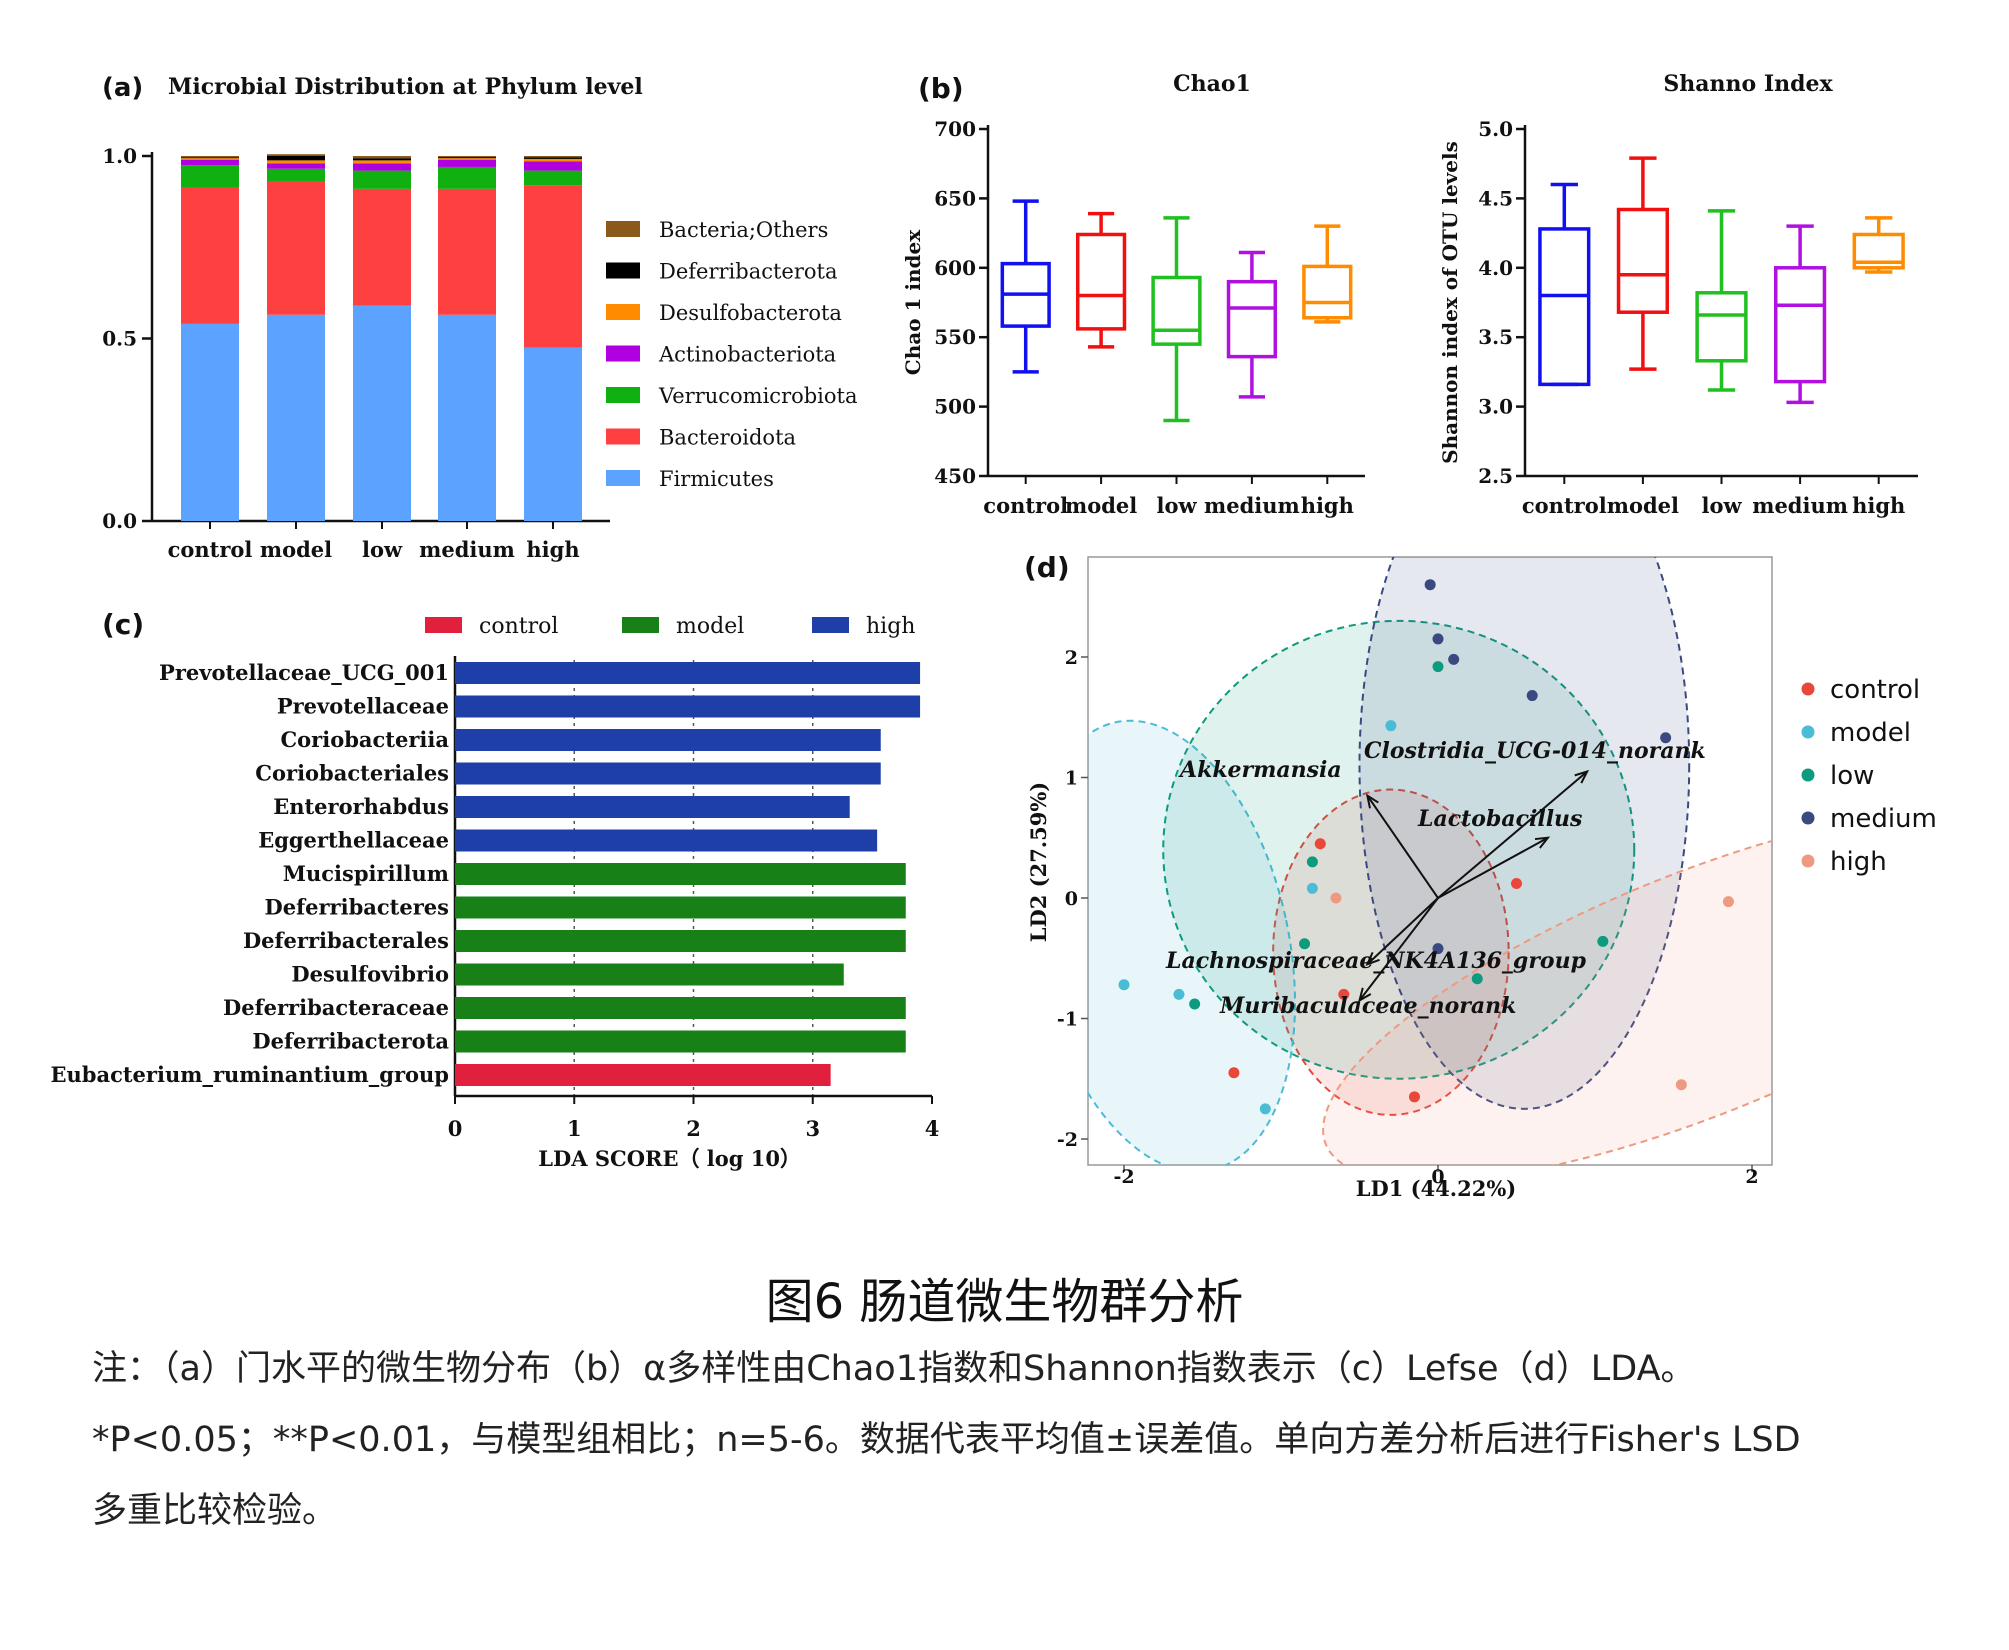 The height and width of the screenshot is (1650, 2009). I want to click on chao1-y-tick-label: 650, so click(955, 198).